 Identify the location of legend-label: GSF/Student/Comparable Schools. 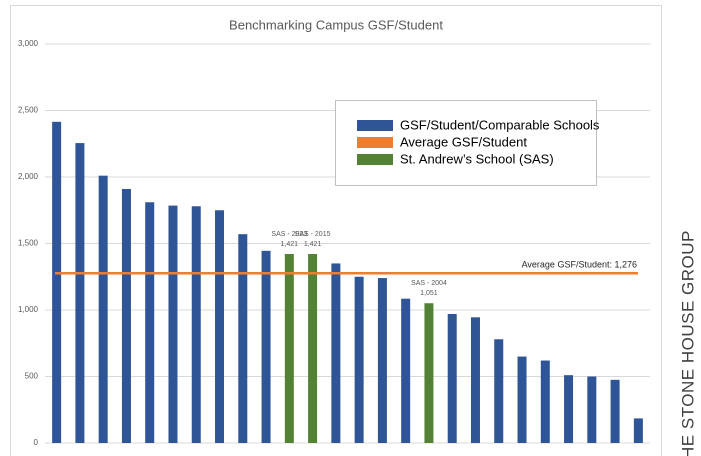
(500, 124).